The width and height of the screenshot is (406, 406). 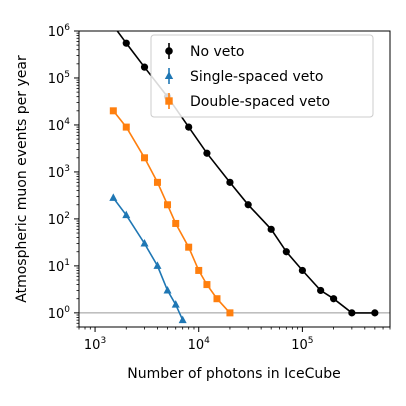 What do you see at coordinates (302, 344) in the screenshot?
I see `x-tick-label: 10⁵` at bounding box center [302, 344].